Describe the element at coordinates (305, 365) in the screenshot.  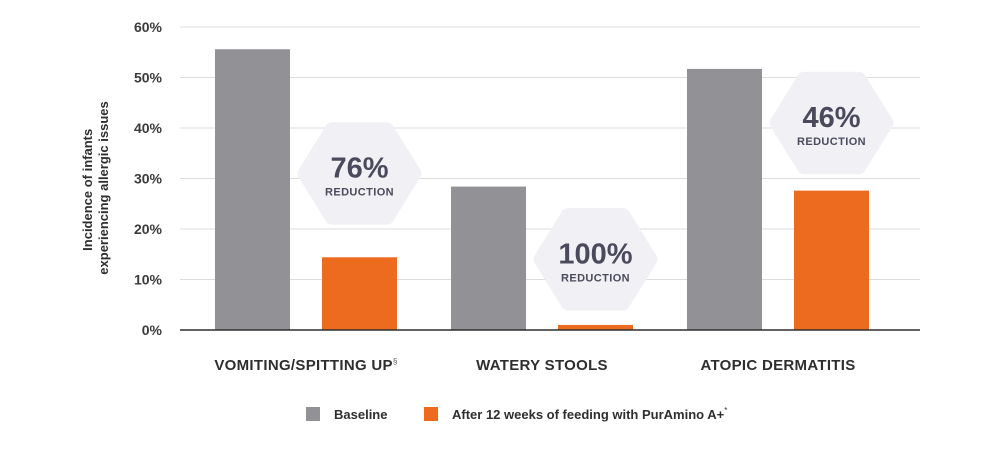
I see `category-label: VOMITING/SPITTING UP§` at that location.